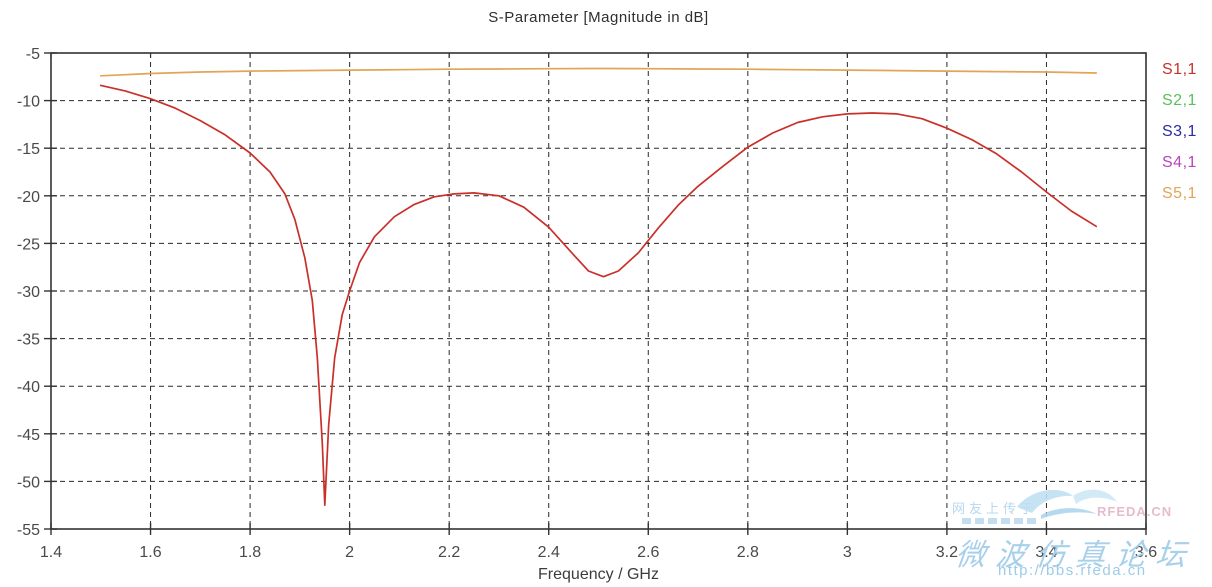 Image resolution: width=1212 pixels, height=587 pixels. I want to click on legend-item-s2-1: S2,1, so click(1187, 100).